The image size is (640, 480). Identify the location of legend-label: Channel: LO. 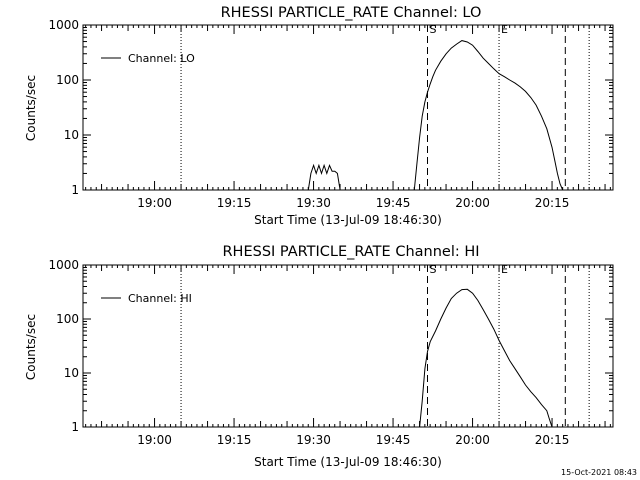
(161, 58).